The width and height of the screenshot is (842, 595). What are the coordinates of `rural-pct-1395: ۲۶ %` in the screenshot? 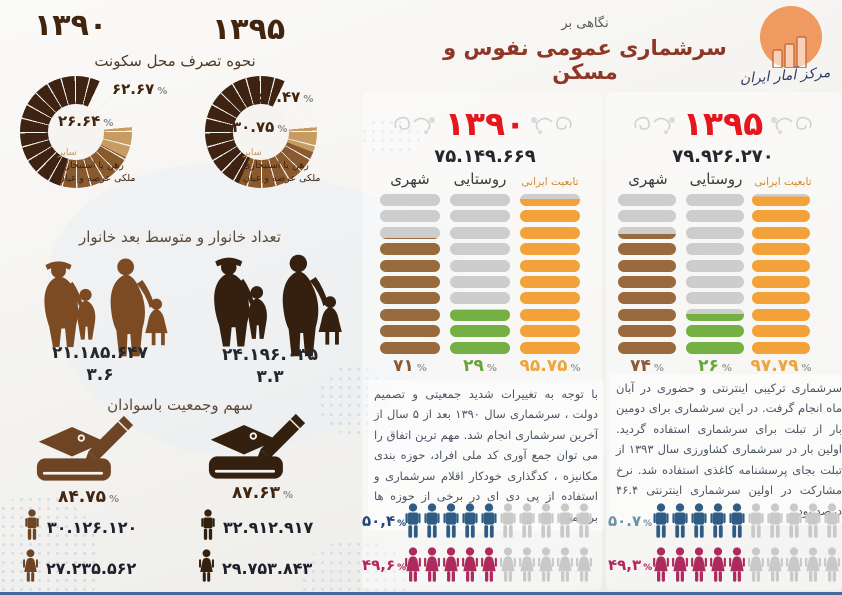 It's located at (715, 366).